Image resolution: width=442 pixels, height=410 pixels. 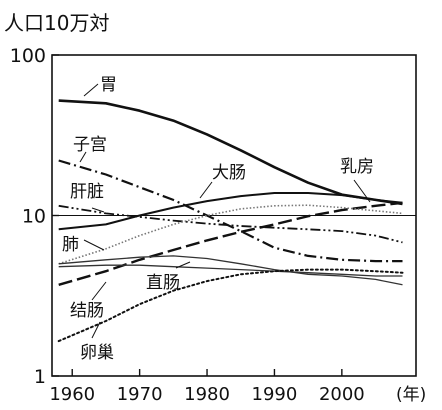 What do you see at coordinates (87, 311) in the screenshot?
I see `series-label: 结肠` at bounding box center [87, 311].